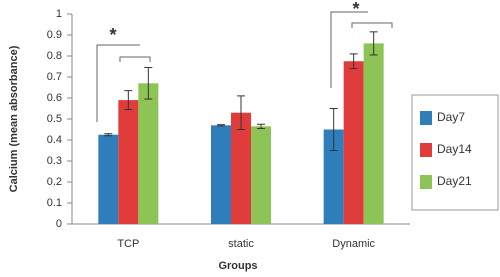  I want to click on x-tick-label: TCP, so click(128, 244).